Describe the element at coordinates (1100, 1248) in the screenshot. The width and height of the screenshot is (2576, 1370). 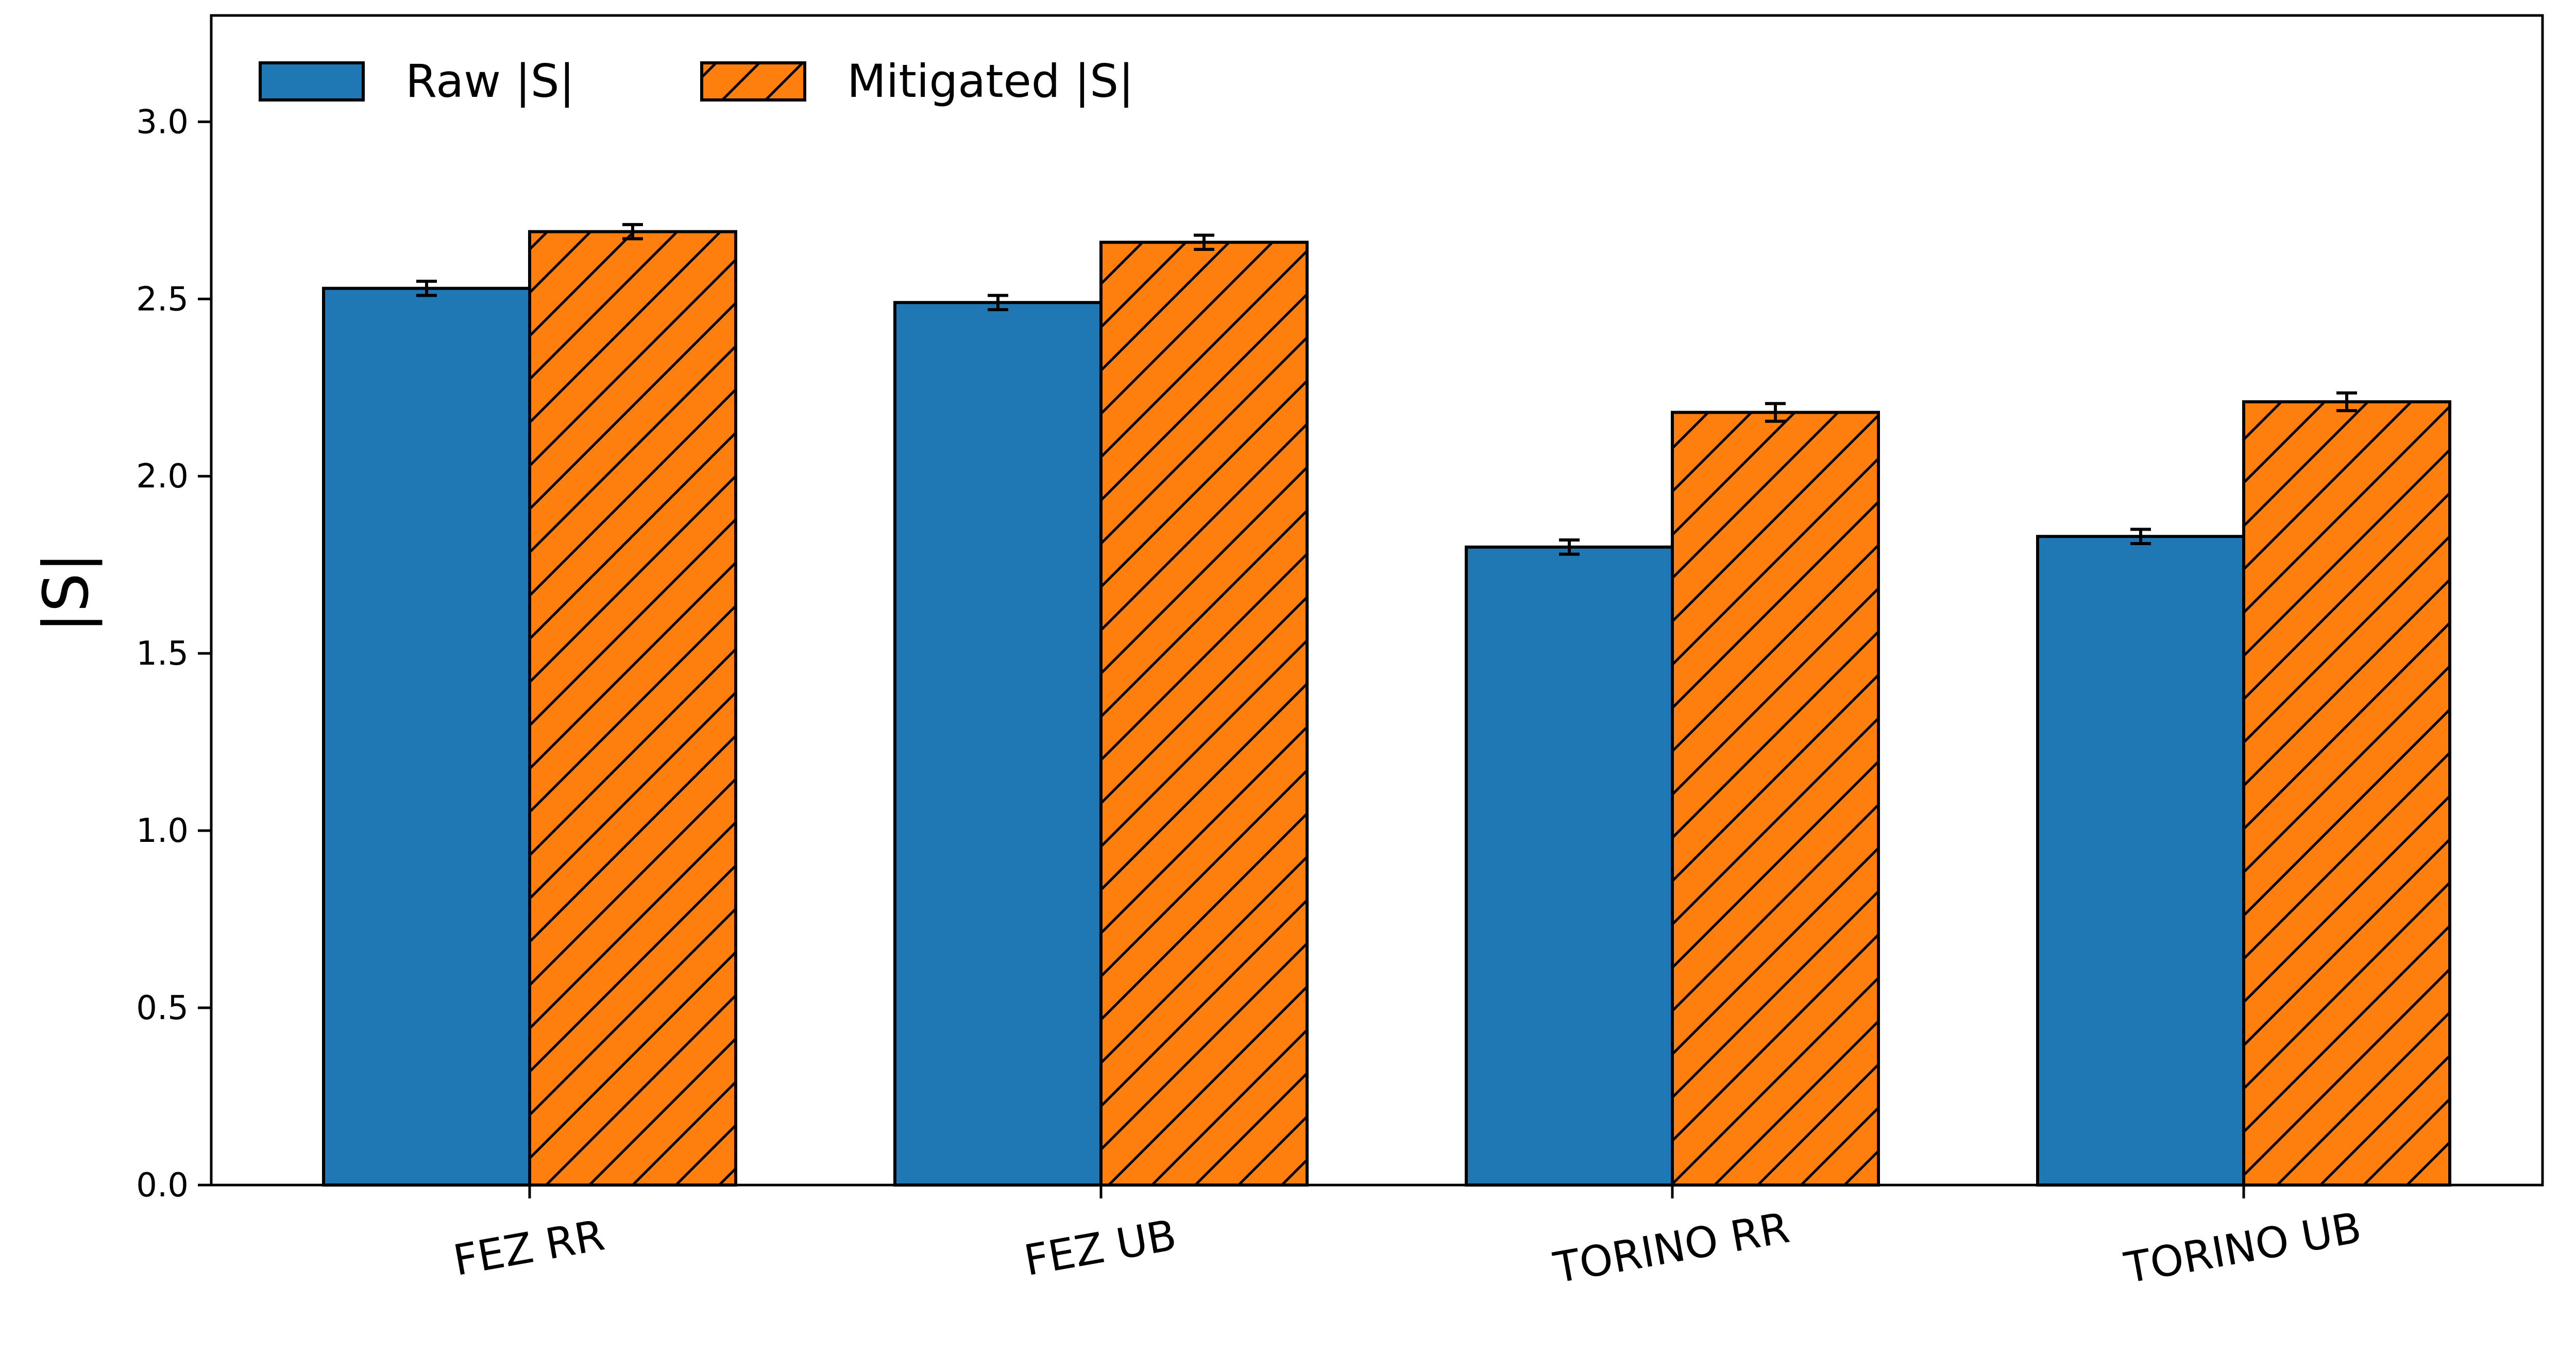
I see `x-tick-label: FEZ UB` at that location.